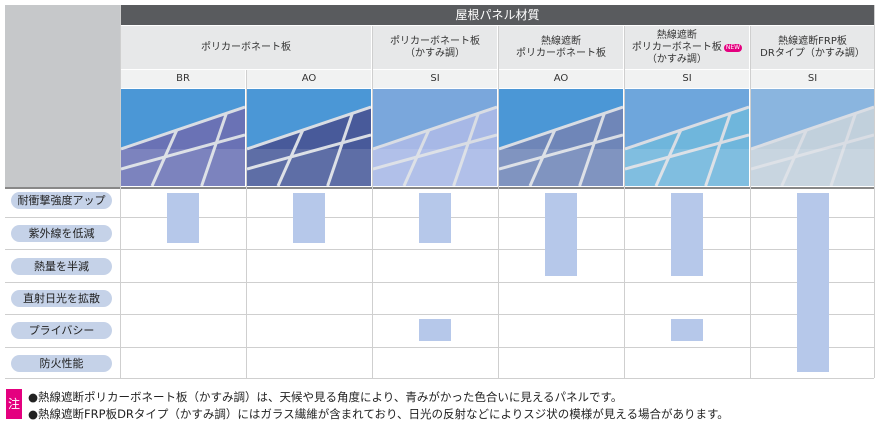 The width and height of the screenshot is (880, 427). Describe the element at coordinates (61, 200) in the screenshot. I see `feature-label-impact: 耐衝撃強度アップ` at that location.